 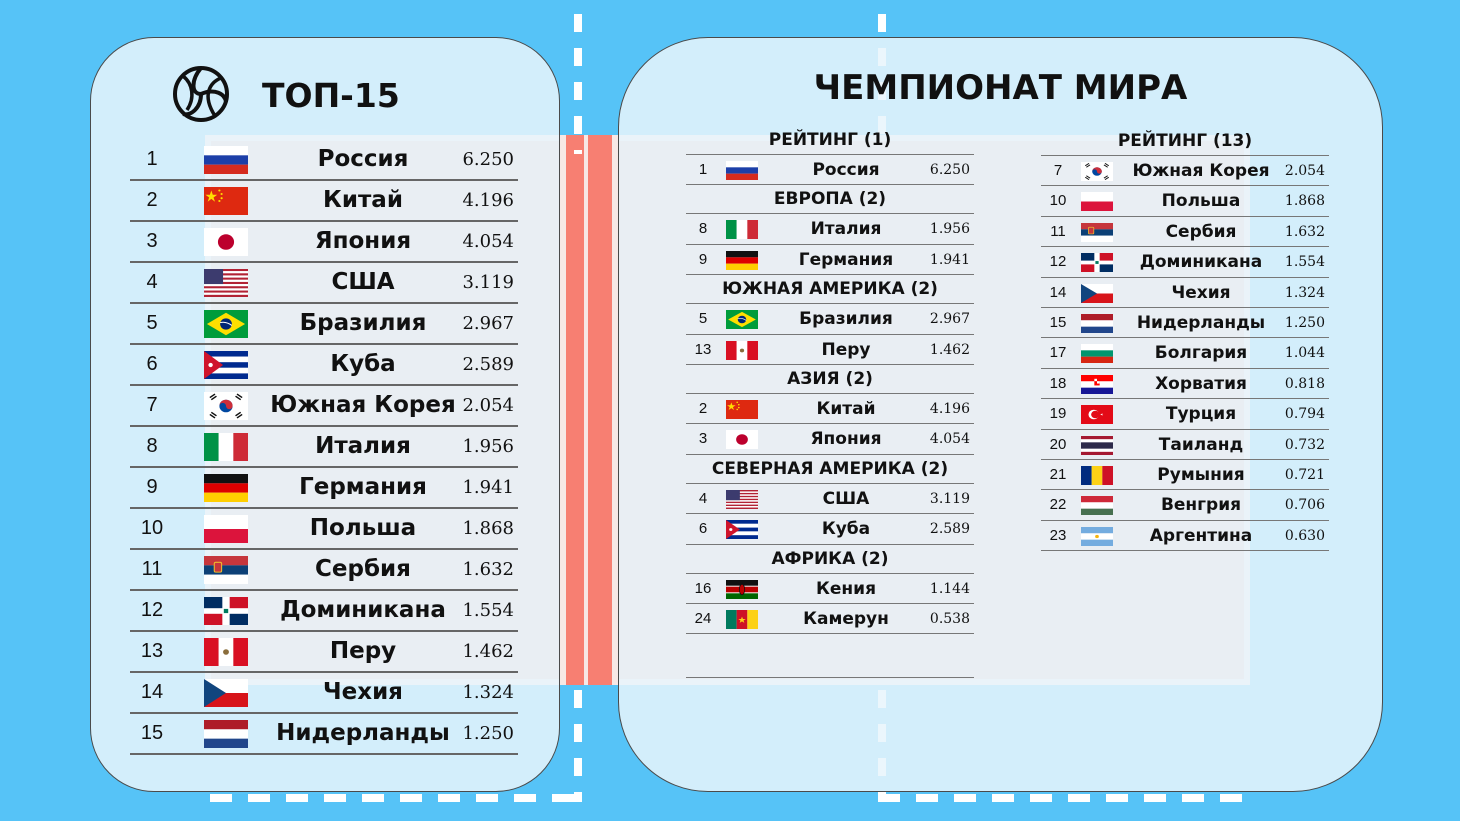 I want to click on rank-number: 20, so click(x=1058, y=444).